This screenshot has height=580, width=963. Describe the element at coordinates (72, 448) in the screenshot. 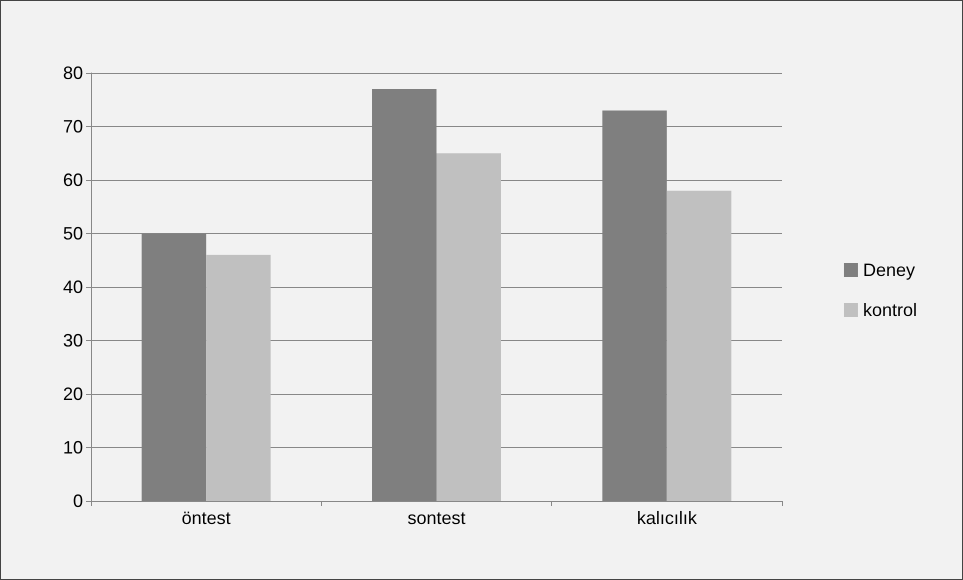

I see `y-tick-label: 10` at that location.